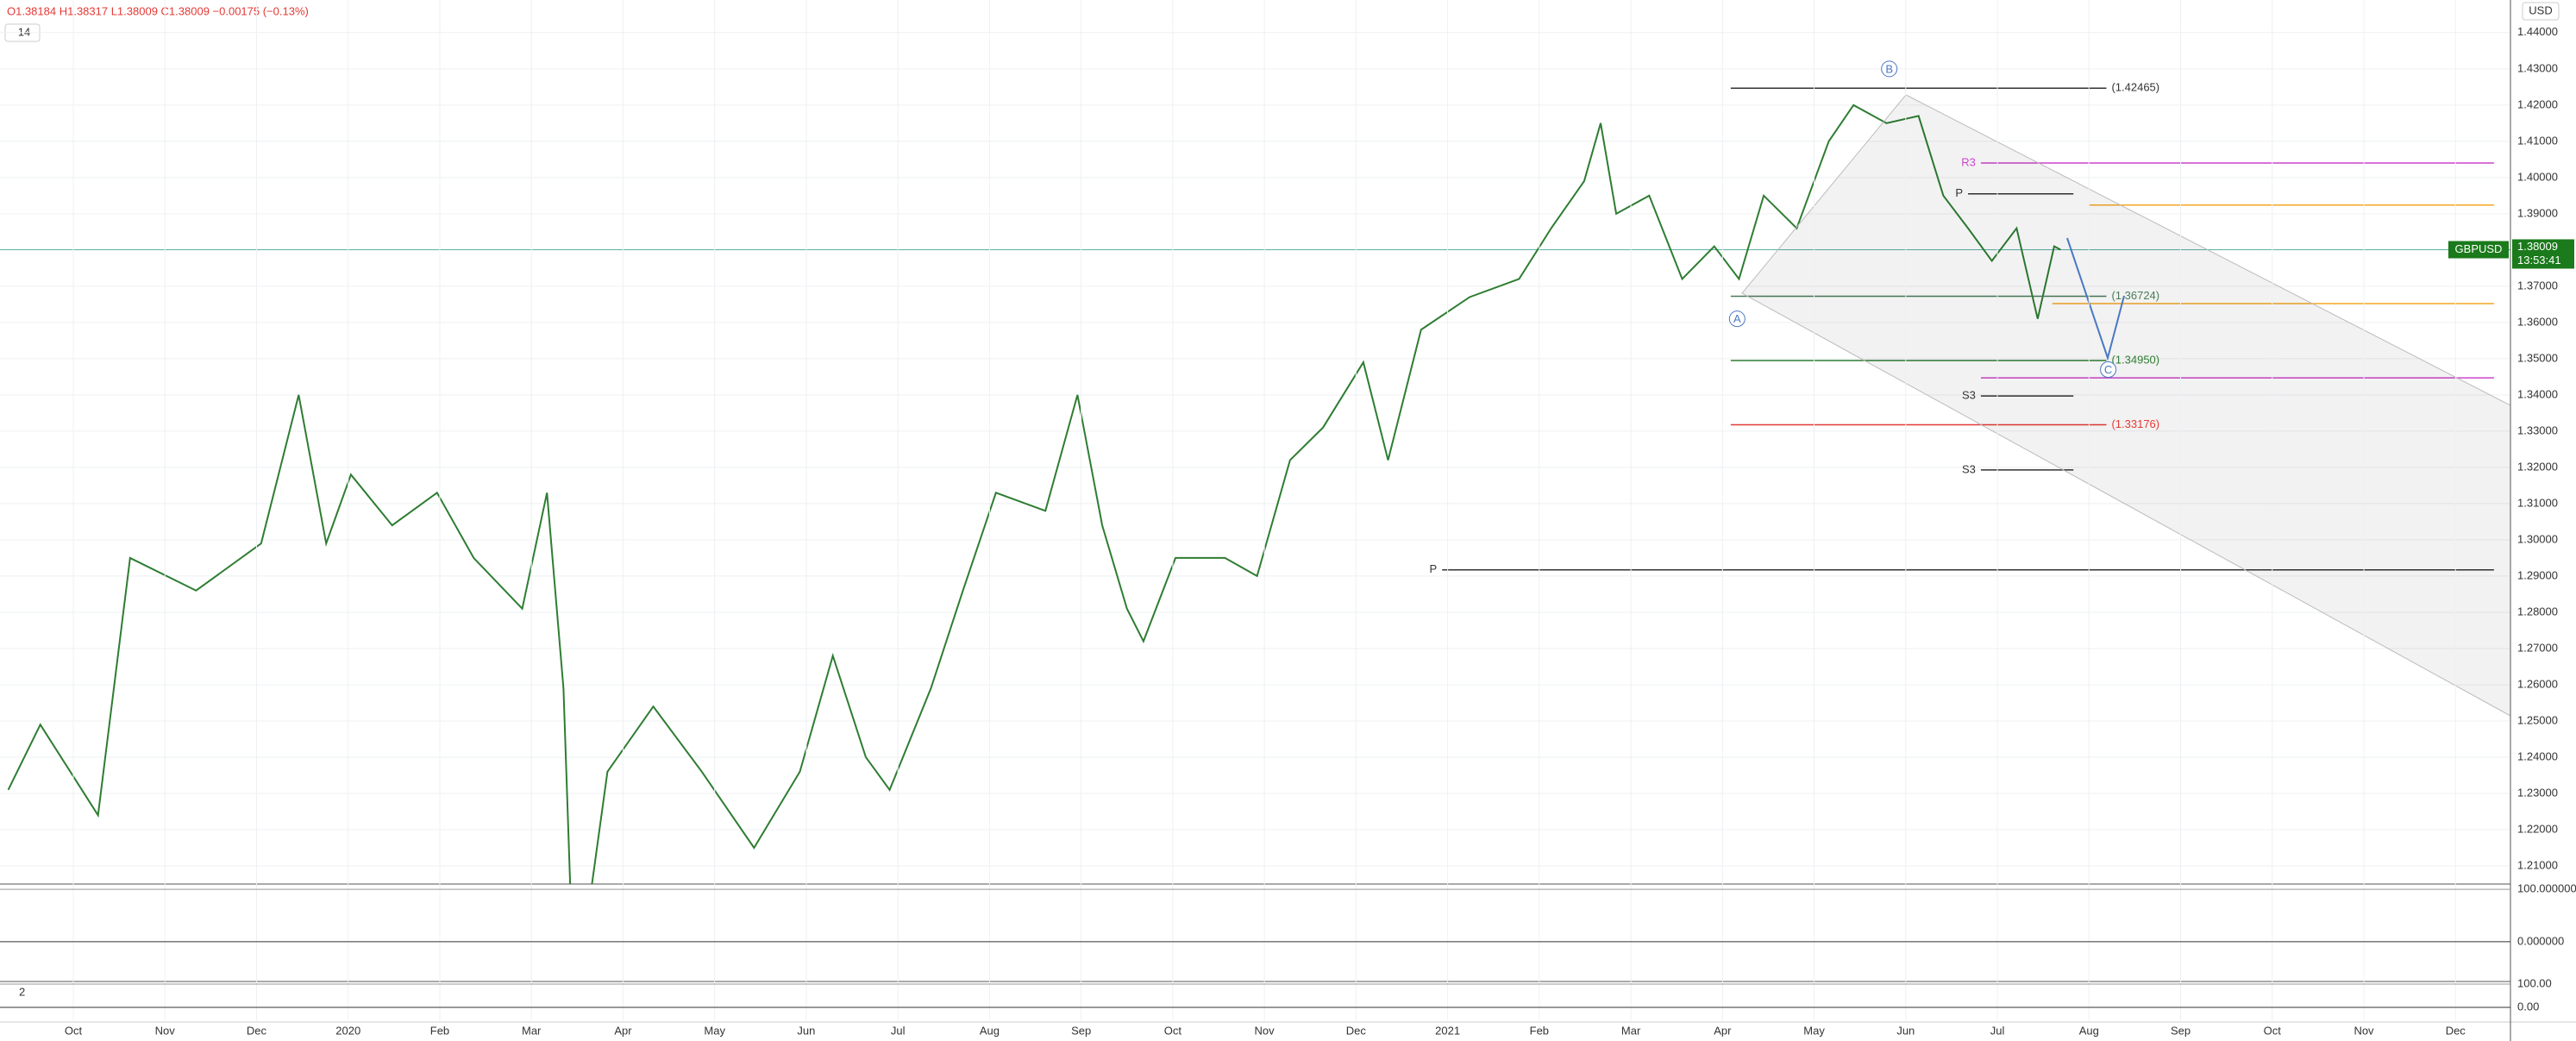  I want to click on y-tick-label: 1.23000, so click(2537, 793).